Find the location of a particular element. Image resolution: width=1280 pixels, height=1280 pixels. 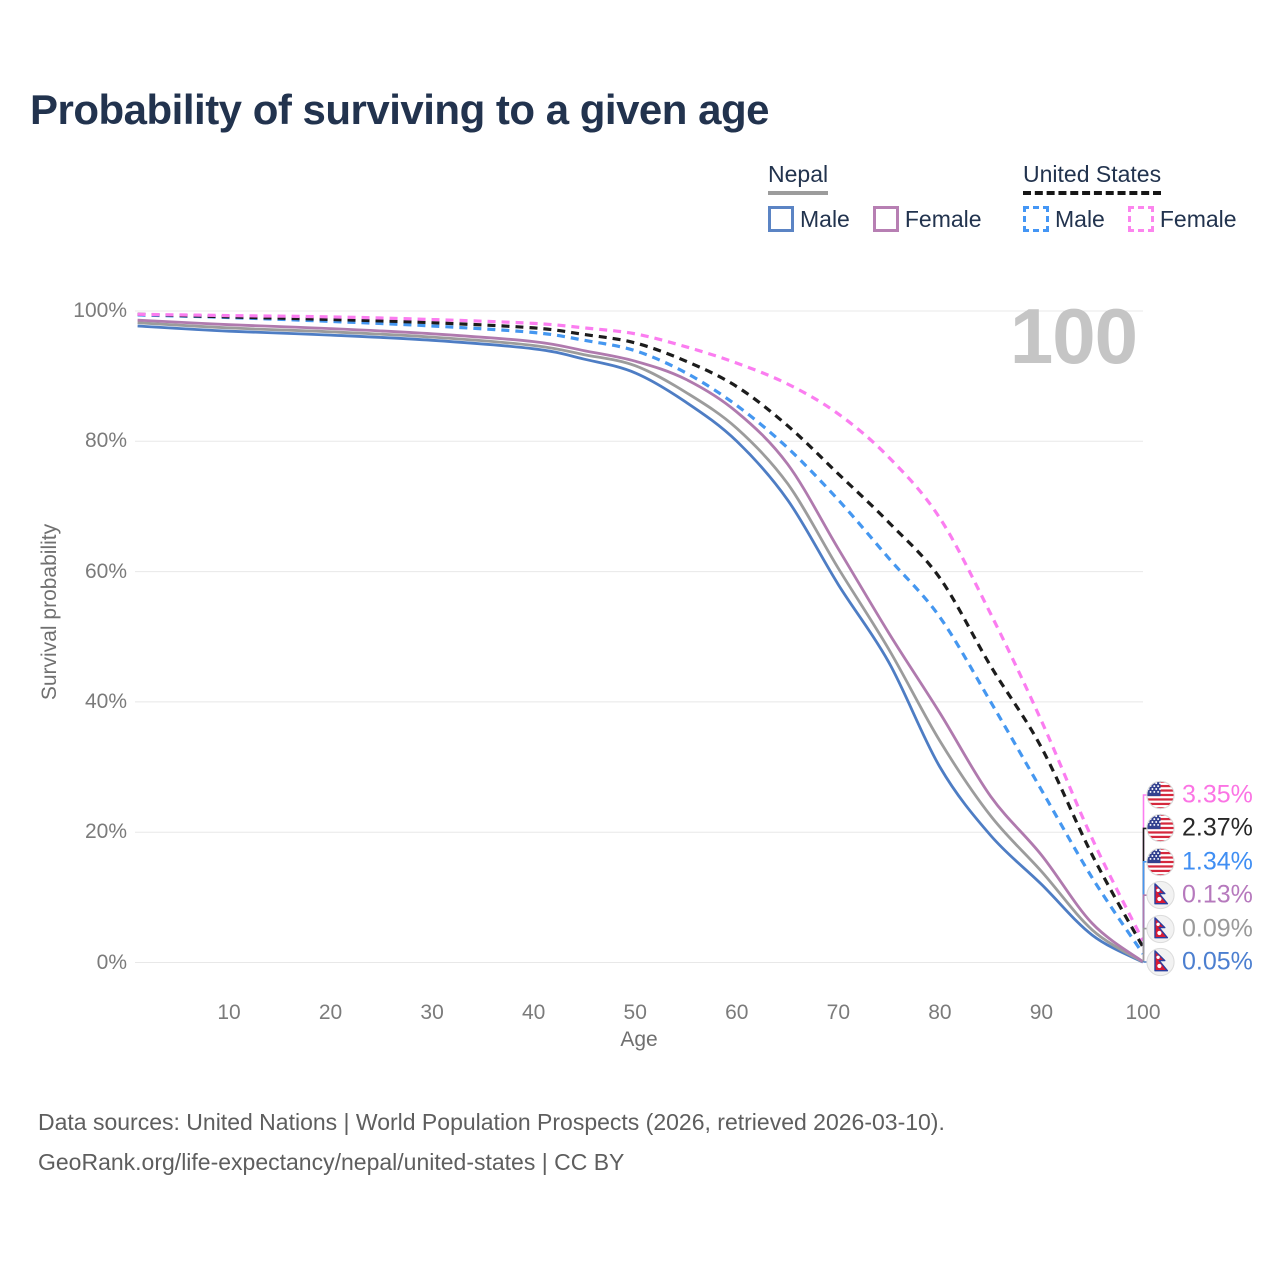

end-label-nepal-female: 0.13% is located at coordinates (1199, 895).